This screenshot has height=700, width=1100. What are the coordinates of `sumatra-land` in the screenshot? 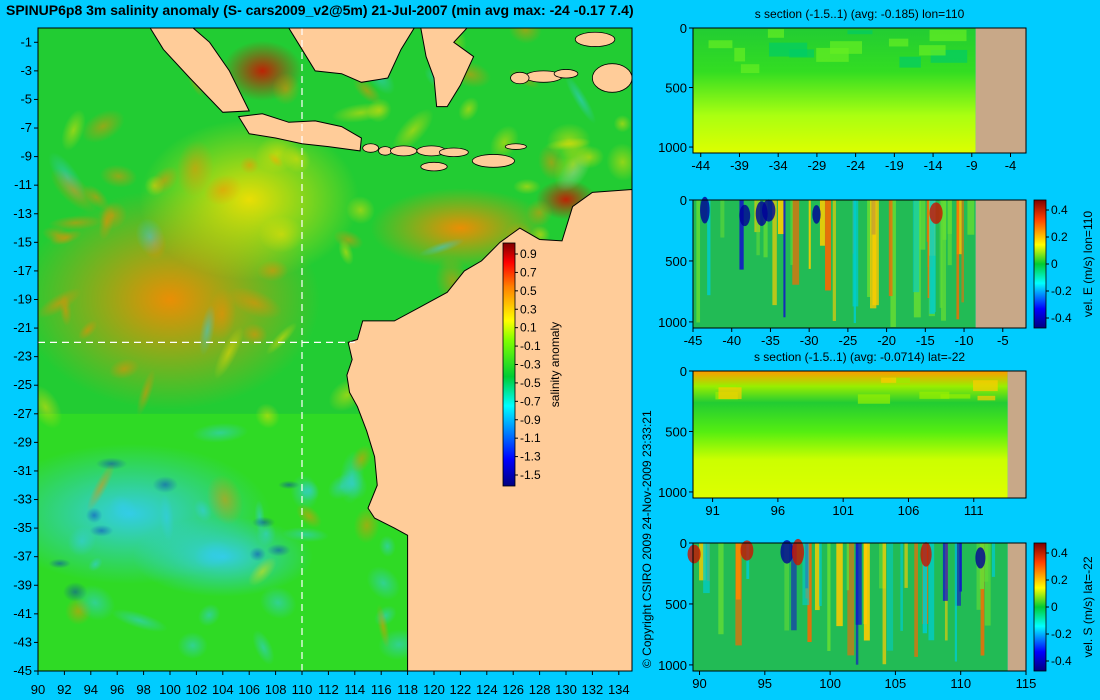 It's located at (199, 70).